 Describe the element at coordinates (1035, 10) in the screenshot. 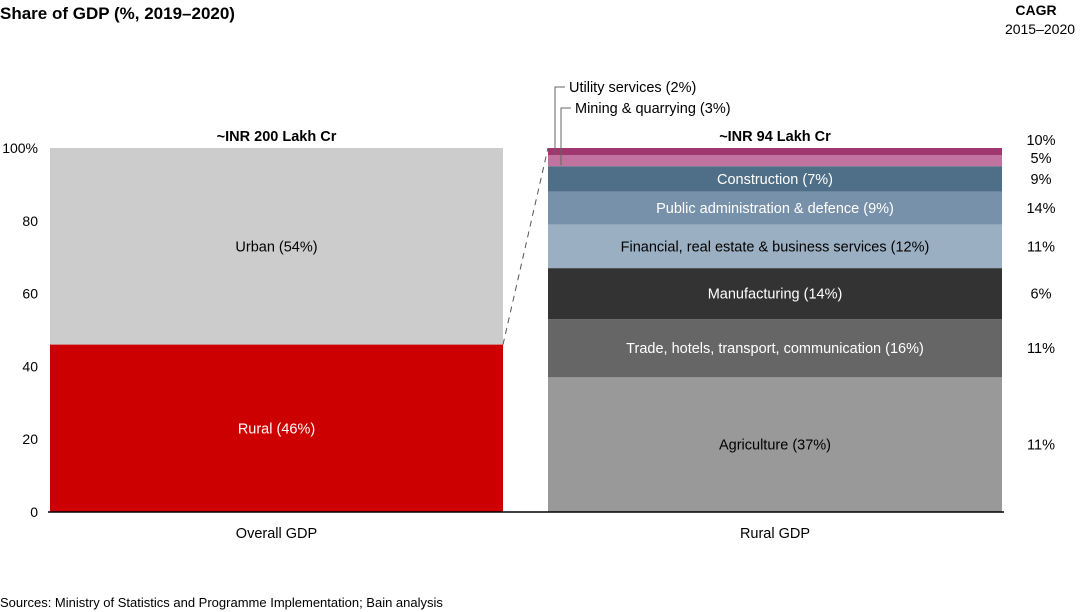

I see `cagr-header-1: CAGR` at that location.